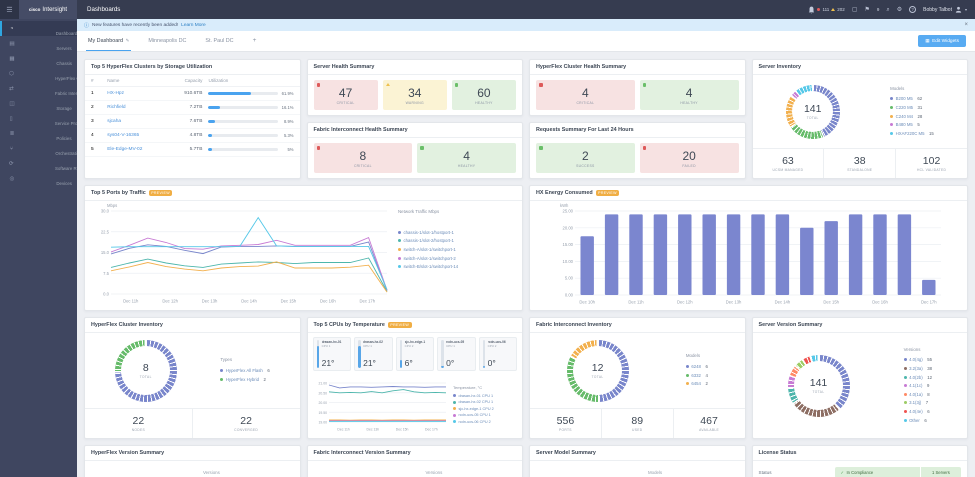 The width and height of the screenshot is (975, 477). Describe the element at coordinates (492, 346) in the screenshot. I see `cpu-sub: CPU 2` at that location.